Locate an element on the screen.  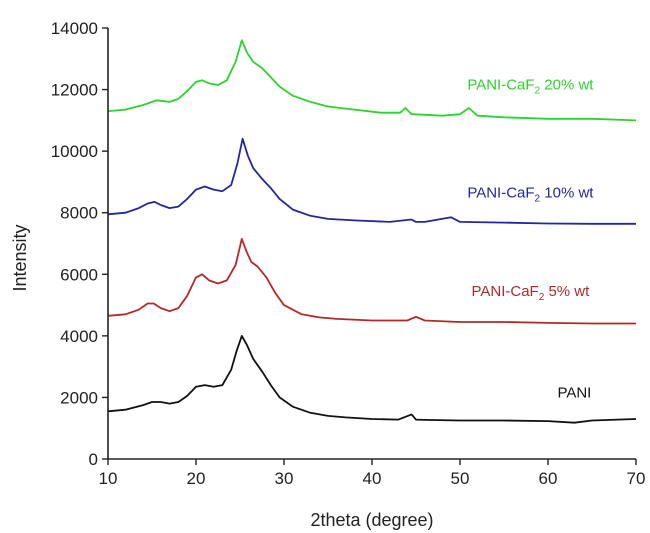
x-tick-label: 40 is located at coordinates (372, 478).